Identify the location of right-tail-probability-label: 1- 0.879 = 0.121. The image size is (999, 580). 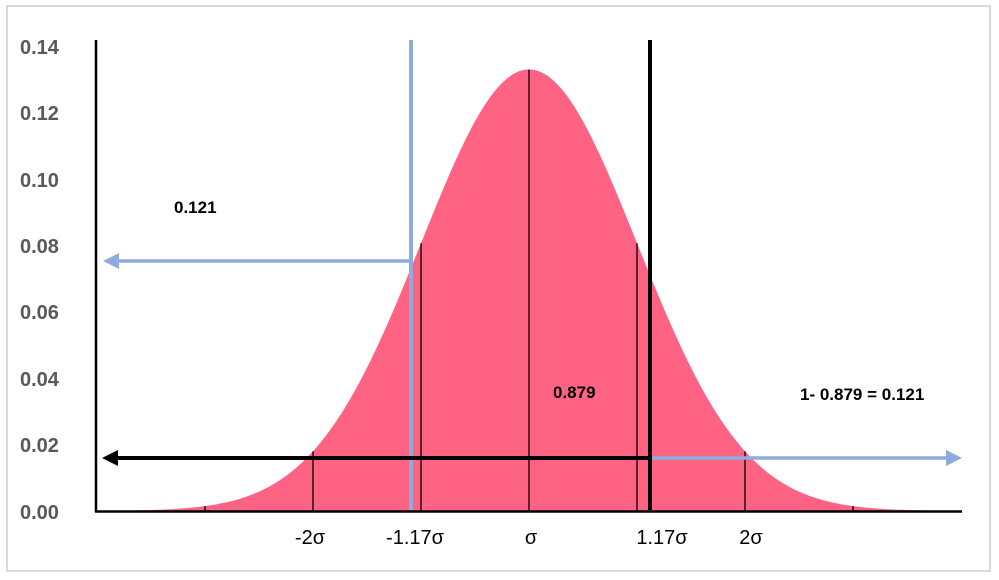
(862, 394).